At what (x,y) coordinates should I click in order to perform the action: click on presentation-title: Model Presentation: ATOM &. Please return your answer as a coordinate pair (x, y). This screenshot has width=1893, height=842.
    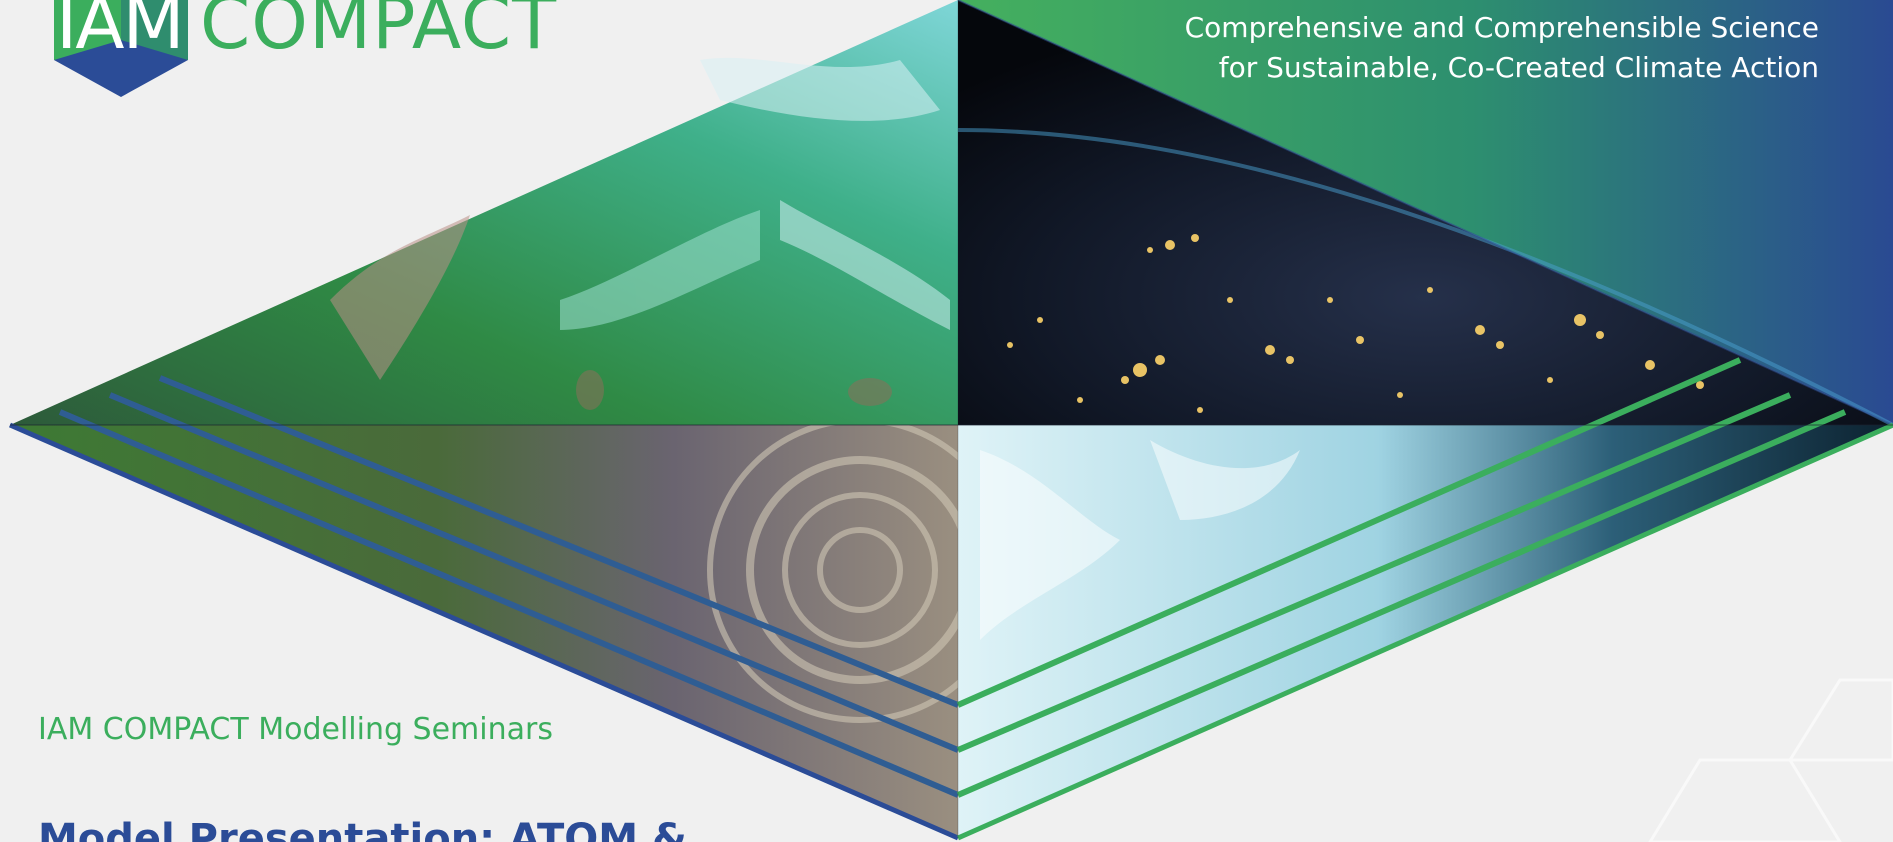
    Looking at the image, I should click on (362, 829).